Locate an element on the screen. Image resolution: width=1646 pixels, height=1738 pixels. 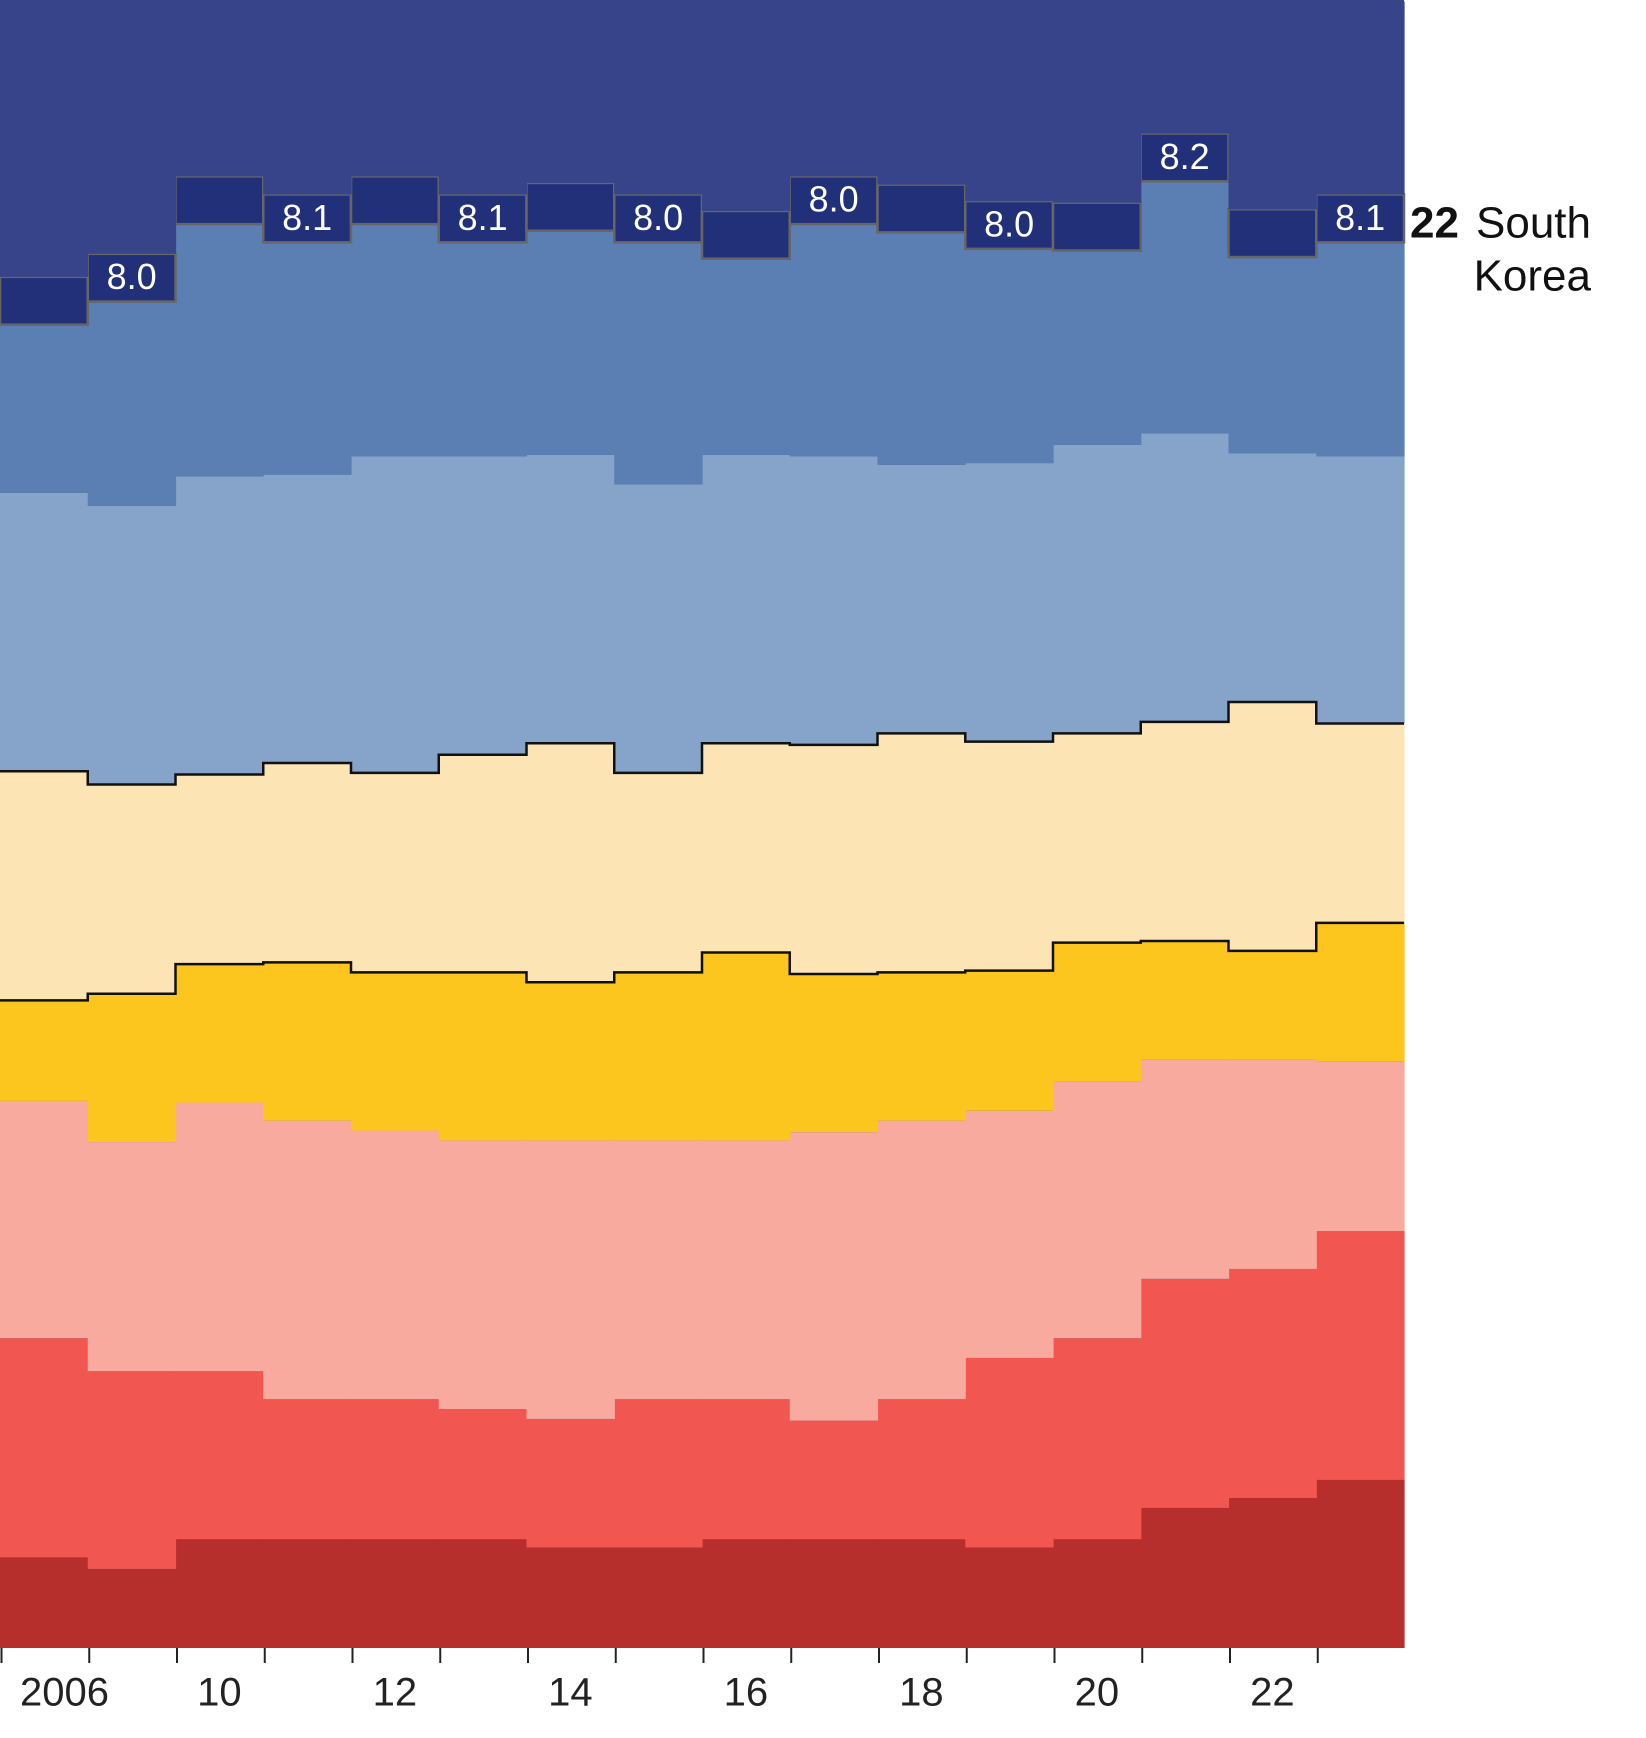
score-label: 8.2 is located at coordinates (1185, 156).